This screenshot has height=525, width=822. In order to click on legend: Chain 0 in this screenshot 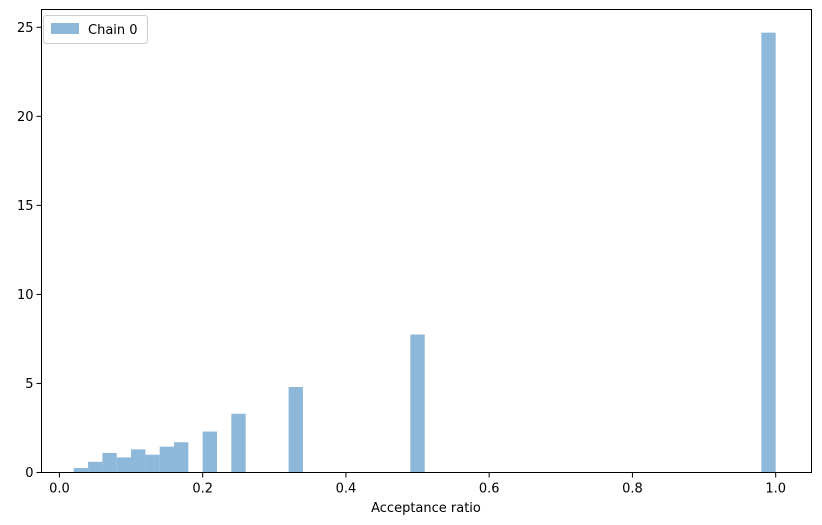, I will do `click(95, 29)`.